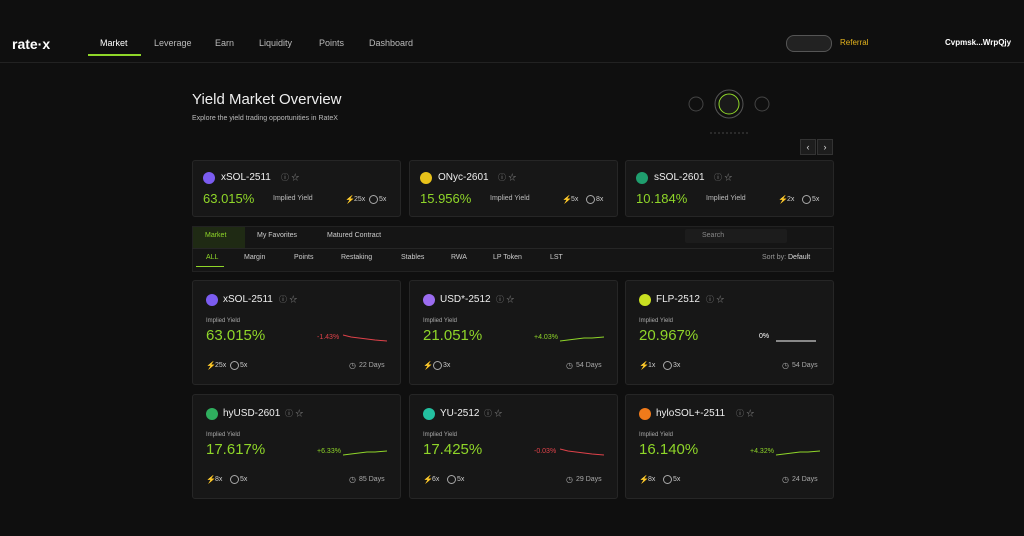  I want to click on yield-change: -0.03%, so click(545, 451).